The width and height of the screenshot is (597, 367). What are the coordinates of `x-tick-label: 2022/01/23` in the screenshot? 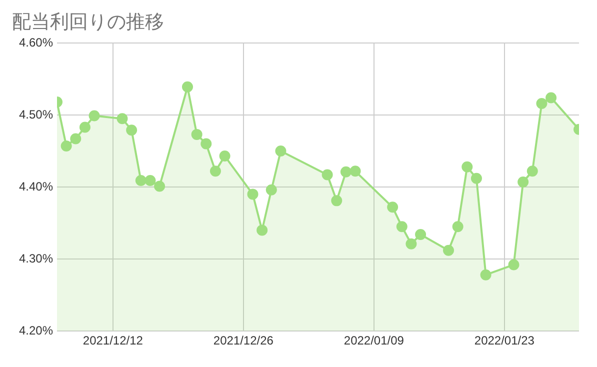 It's located at (504, 341).